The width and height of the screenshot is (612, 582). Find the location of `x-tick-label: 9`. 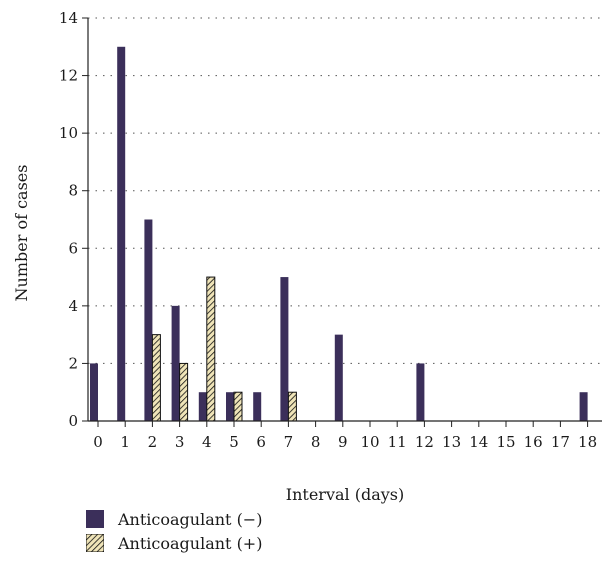

x-tick-label: 9 is located at coordinates (343, 442).